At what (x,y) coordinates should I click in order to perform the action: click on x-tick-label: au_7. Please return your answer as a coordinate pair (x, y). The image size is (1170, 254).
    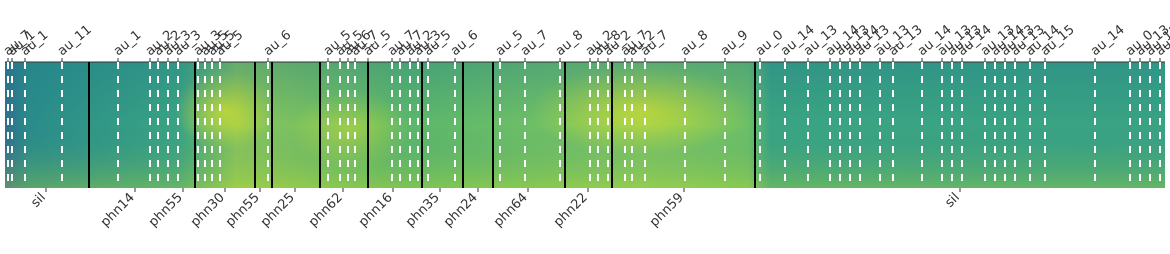
    Looking at the image, I should click on (534, 43).